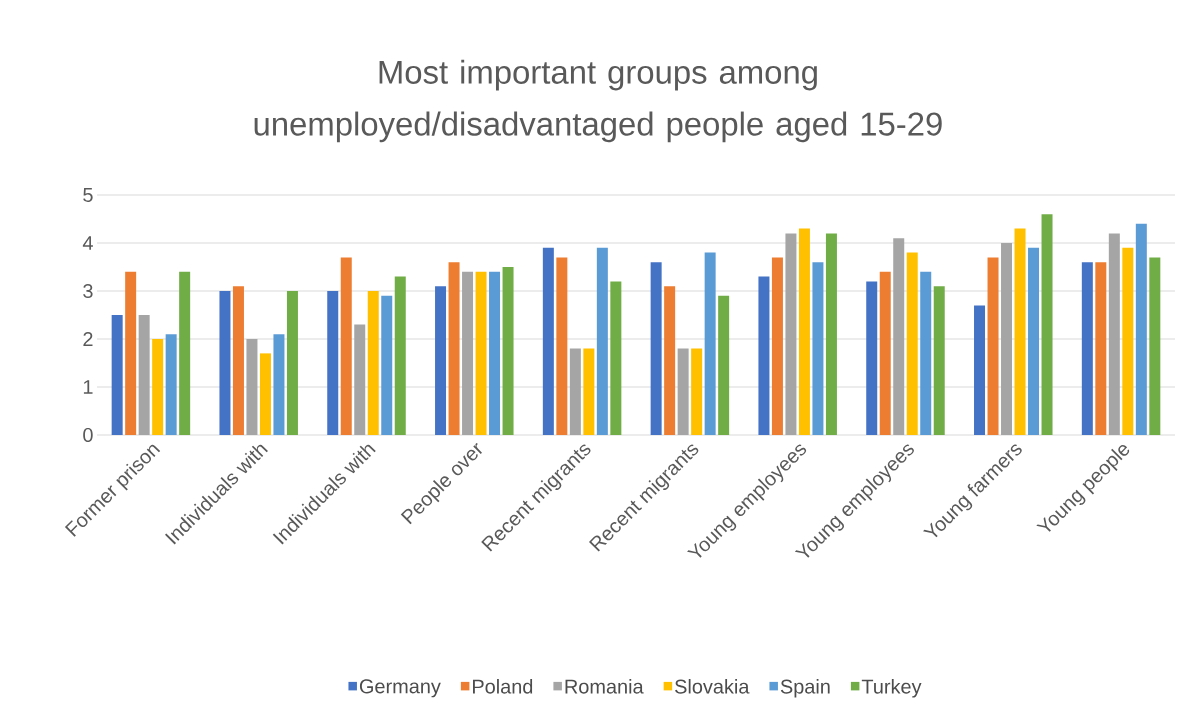 The image size is (1196, 724). Describe the element at coordinates (87, 243) in the screenshot. I see `y-tick-label: 4` at that location.